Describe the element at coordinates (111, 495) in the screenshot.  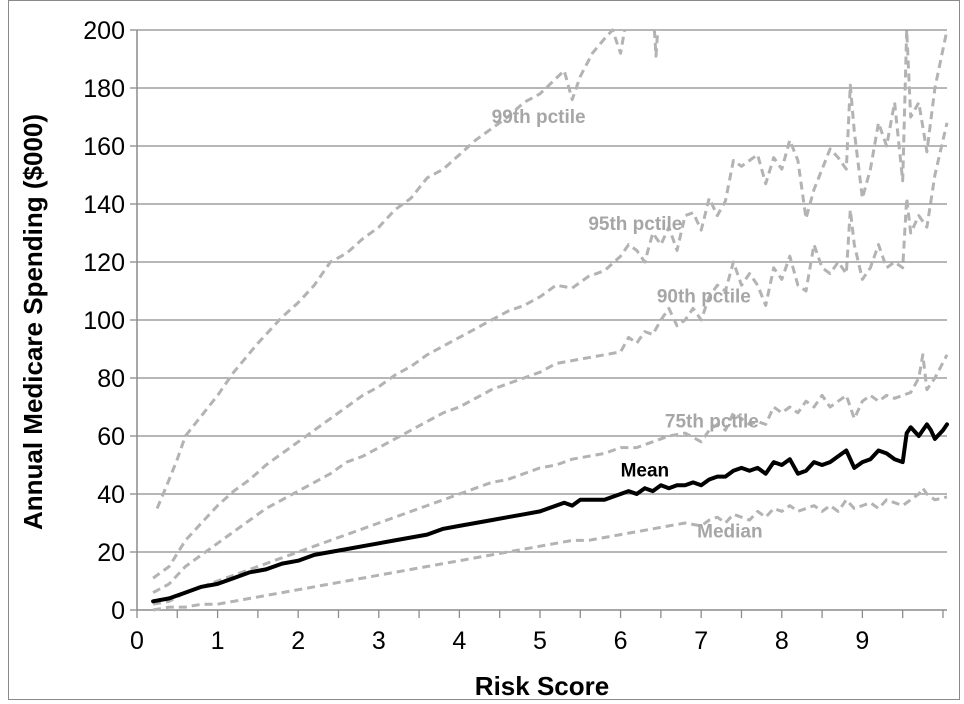
I see `y-tick-label: 40` at that location.